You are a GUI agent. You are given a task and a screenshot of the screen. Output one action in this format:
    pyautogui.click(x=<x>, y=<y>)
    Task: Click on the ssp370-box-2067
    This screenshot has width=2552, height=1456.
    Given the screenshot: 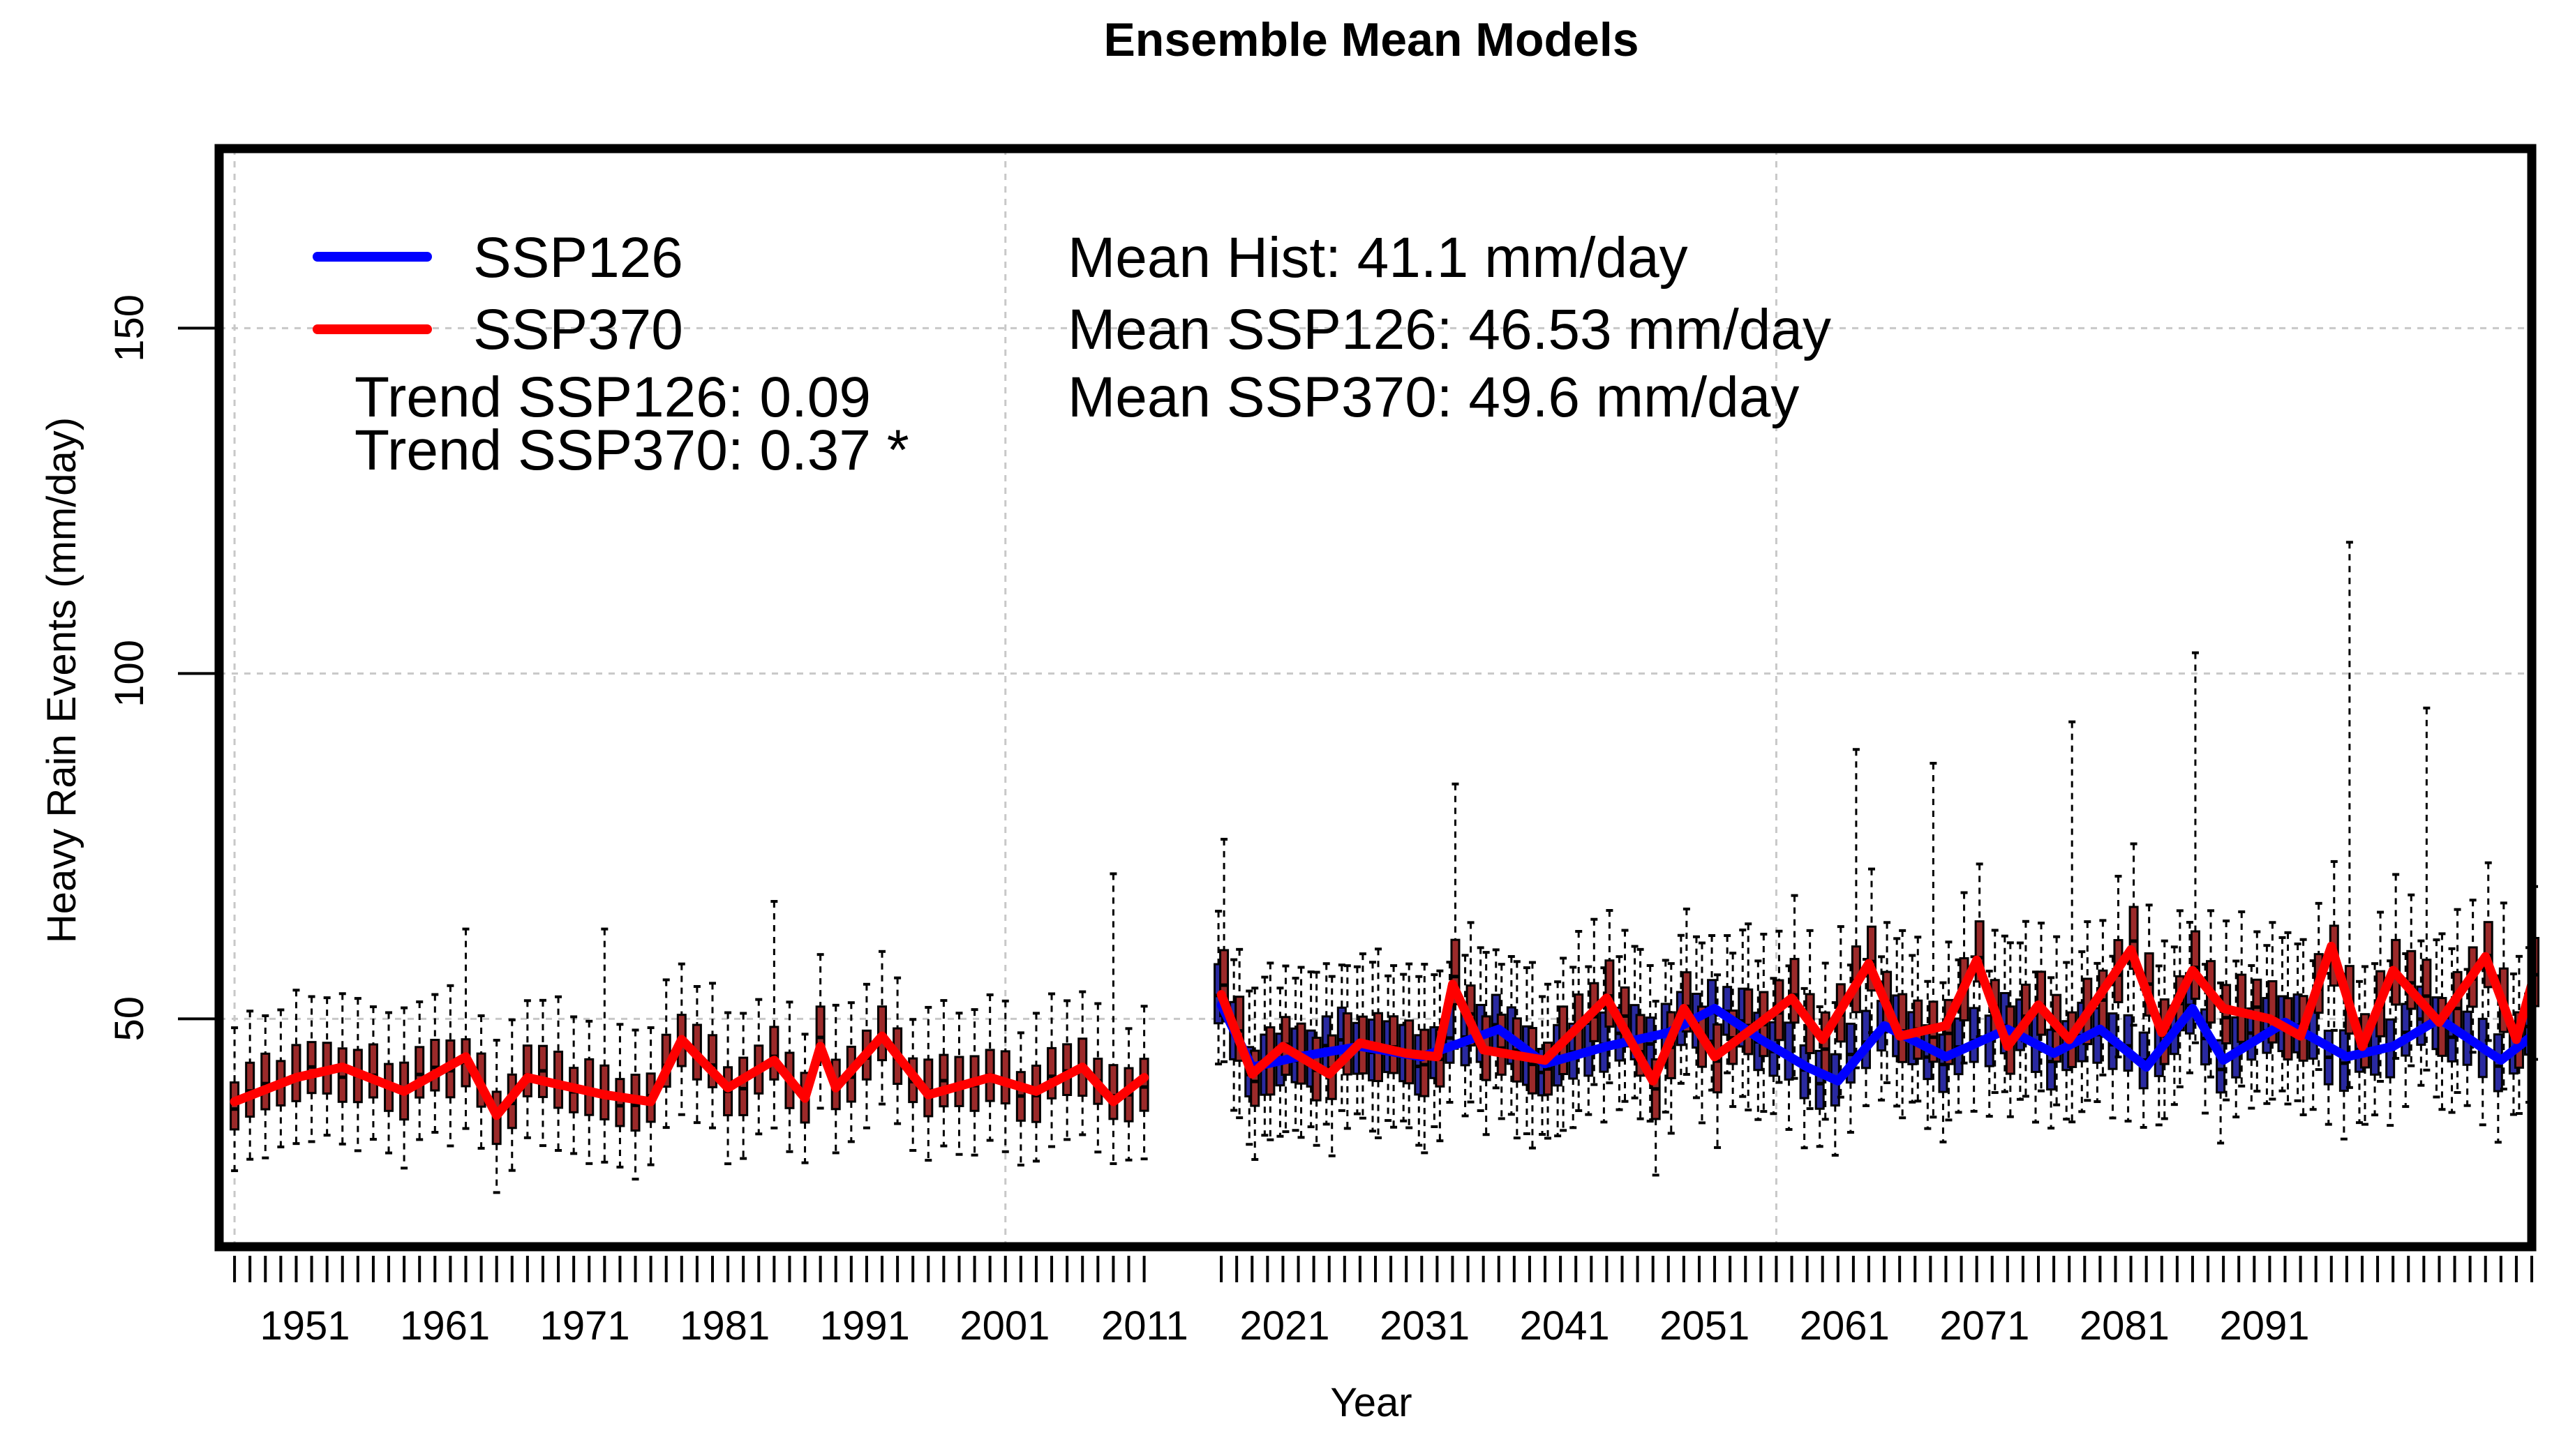 What is the action you would take?
    pyautogui.click(x=2025, y=1009)
    